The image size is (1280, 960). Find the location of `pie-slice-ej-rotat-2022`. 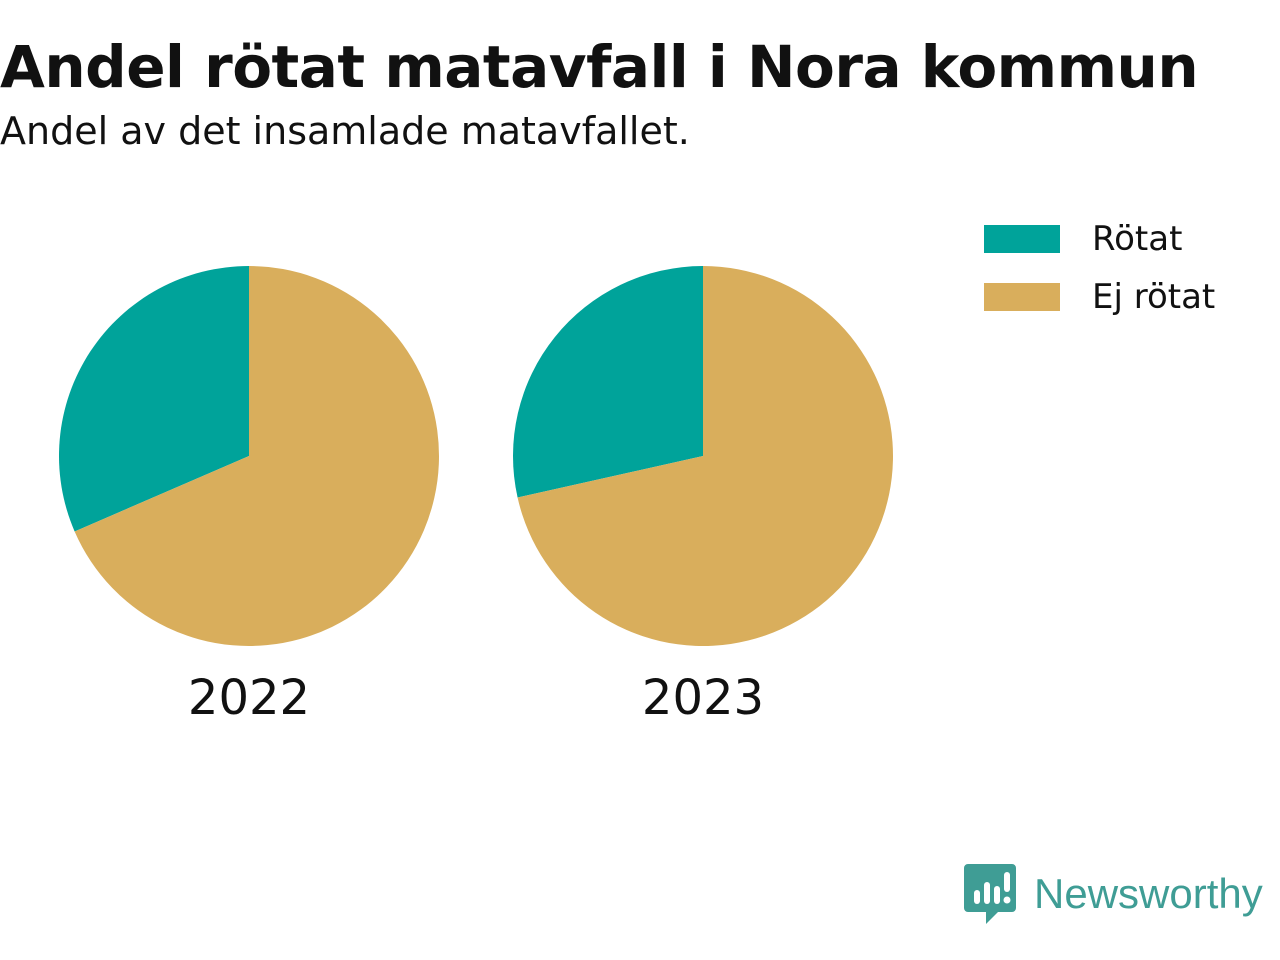

pie-slice-ej-rotat-2022 is located at coordinates (257, 456).